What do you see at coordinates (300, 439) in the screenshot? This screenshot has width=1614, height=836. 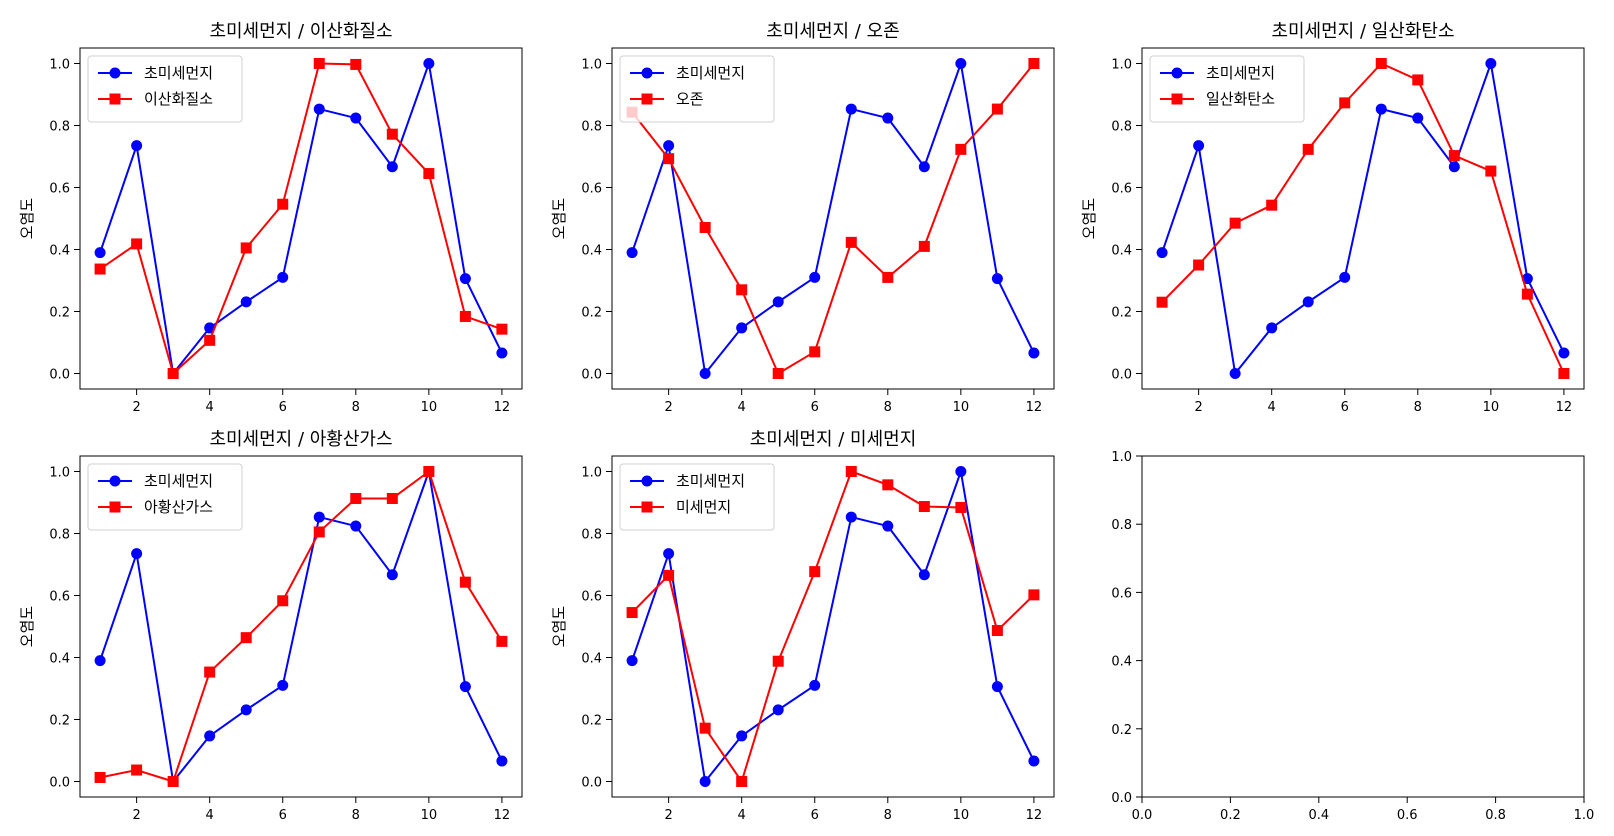 I see `chart-title: 초미세먼지 / 아황산가스` at bounding box center [300, 439].